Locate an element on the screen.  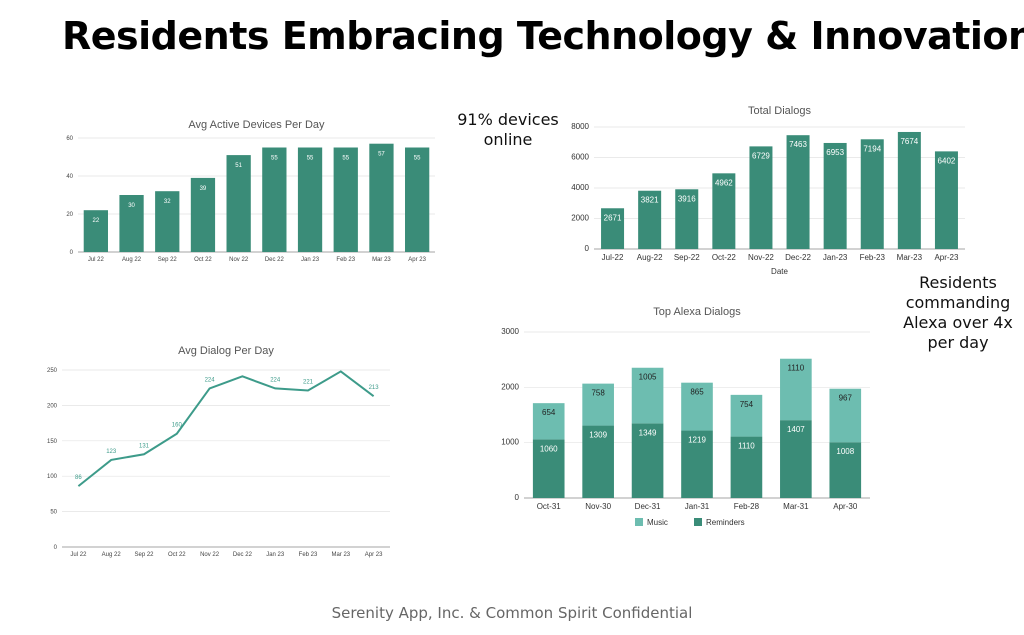
data-label: 1219 is located at coordinates (697, 440).